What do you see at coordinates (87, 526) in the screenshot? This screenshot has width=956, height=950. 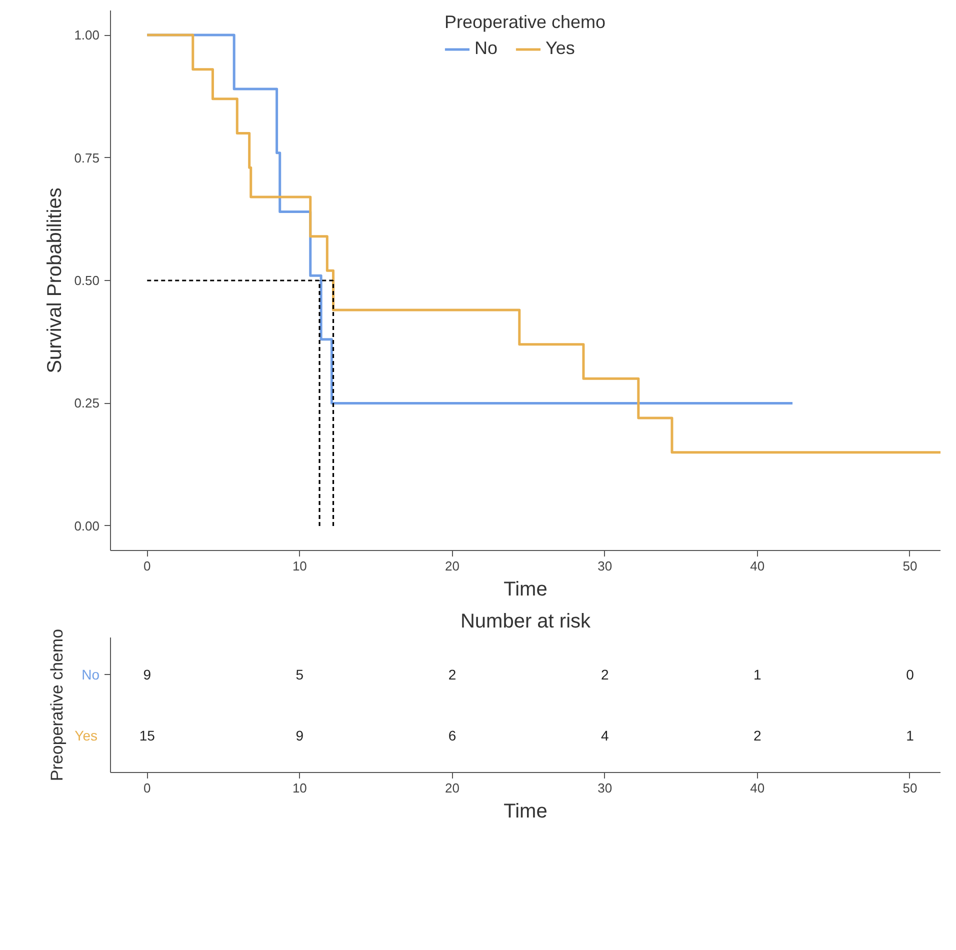 I see `y-tick-label: 0.00` at bounding box center [87, 526].